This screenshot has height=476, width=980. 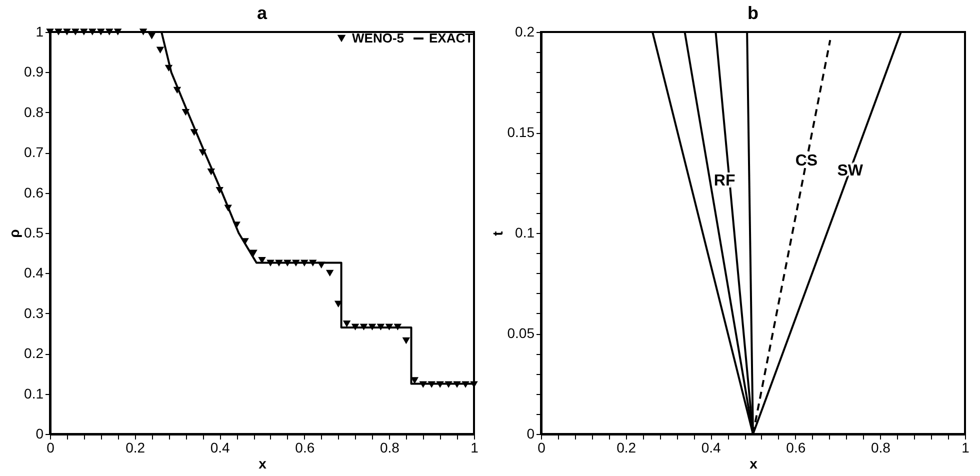 What do you see at coordinates (806, 161) in the screenshot?
I see `annotation: CS` at bounding box center [806, 161].